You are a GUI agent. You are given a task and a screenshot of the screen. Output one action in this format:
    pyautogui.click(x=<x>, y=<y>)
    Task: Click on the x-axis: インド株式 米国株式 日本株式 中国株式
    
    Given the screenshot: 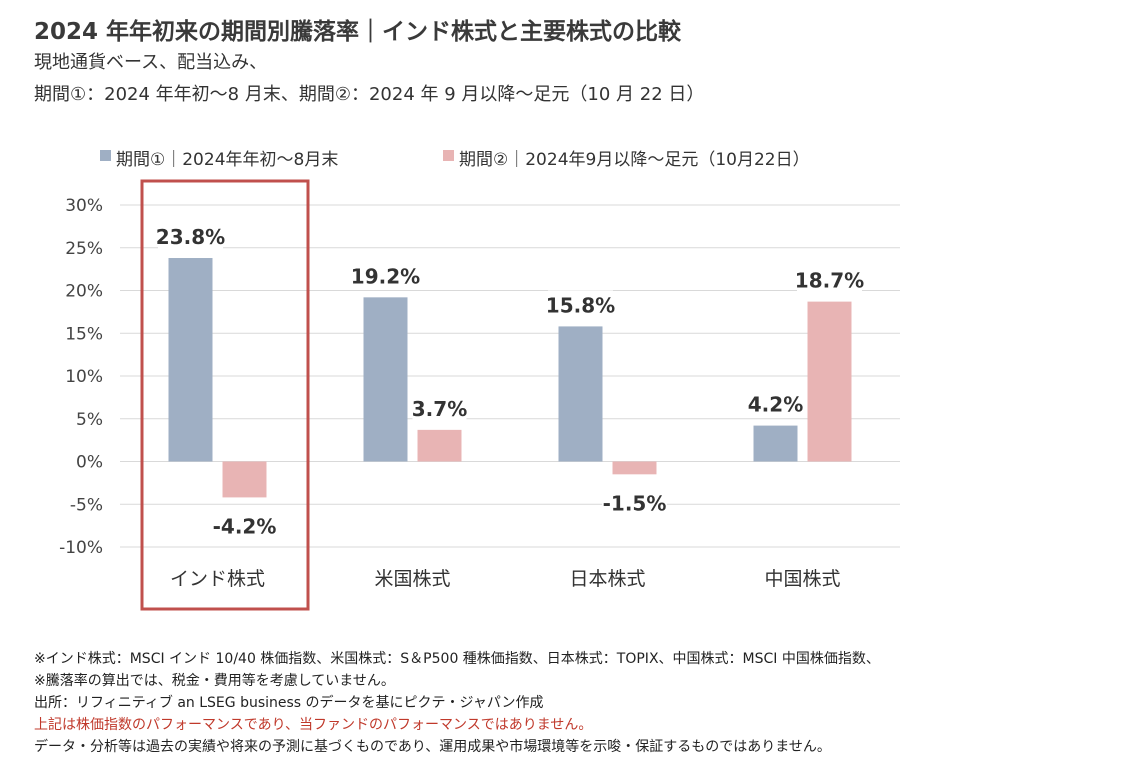 What is the action you would take?
    pyautogui.click(x=505, y=579)
    